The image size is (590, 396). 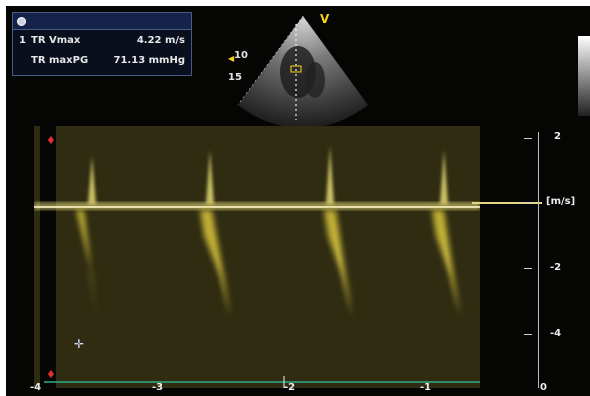 I want to click on sector-image, so click(x=302, y=71).